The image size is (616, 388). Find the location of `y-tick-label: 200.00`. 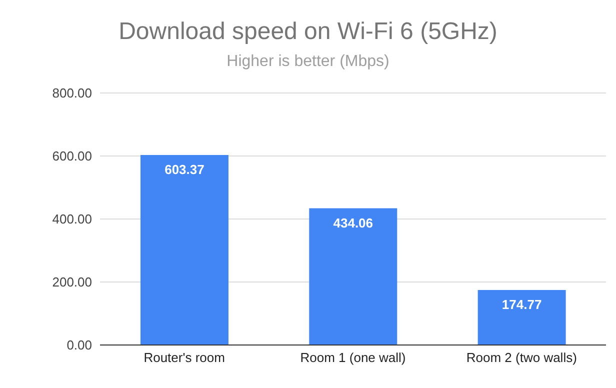

y-tick-label: 200.00 is located at coordinates (72, 282).